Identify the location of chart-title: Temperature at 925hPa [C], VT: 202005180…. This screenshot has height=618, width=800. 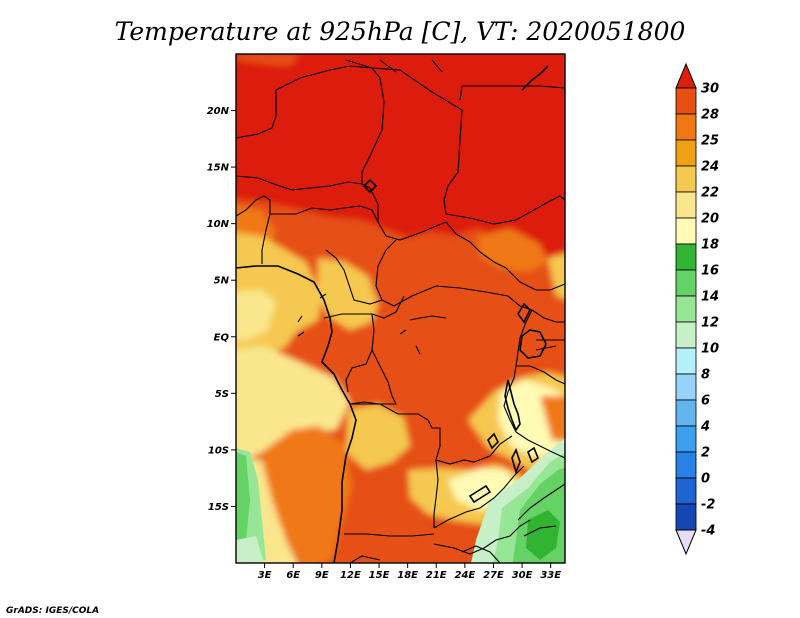
(400, 31).